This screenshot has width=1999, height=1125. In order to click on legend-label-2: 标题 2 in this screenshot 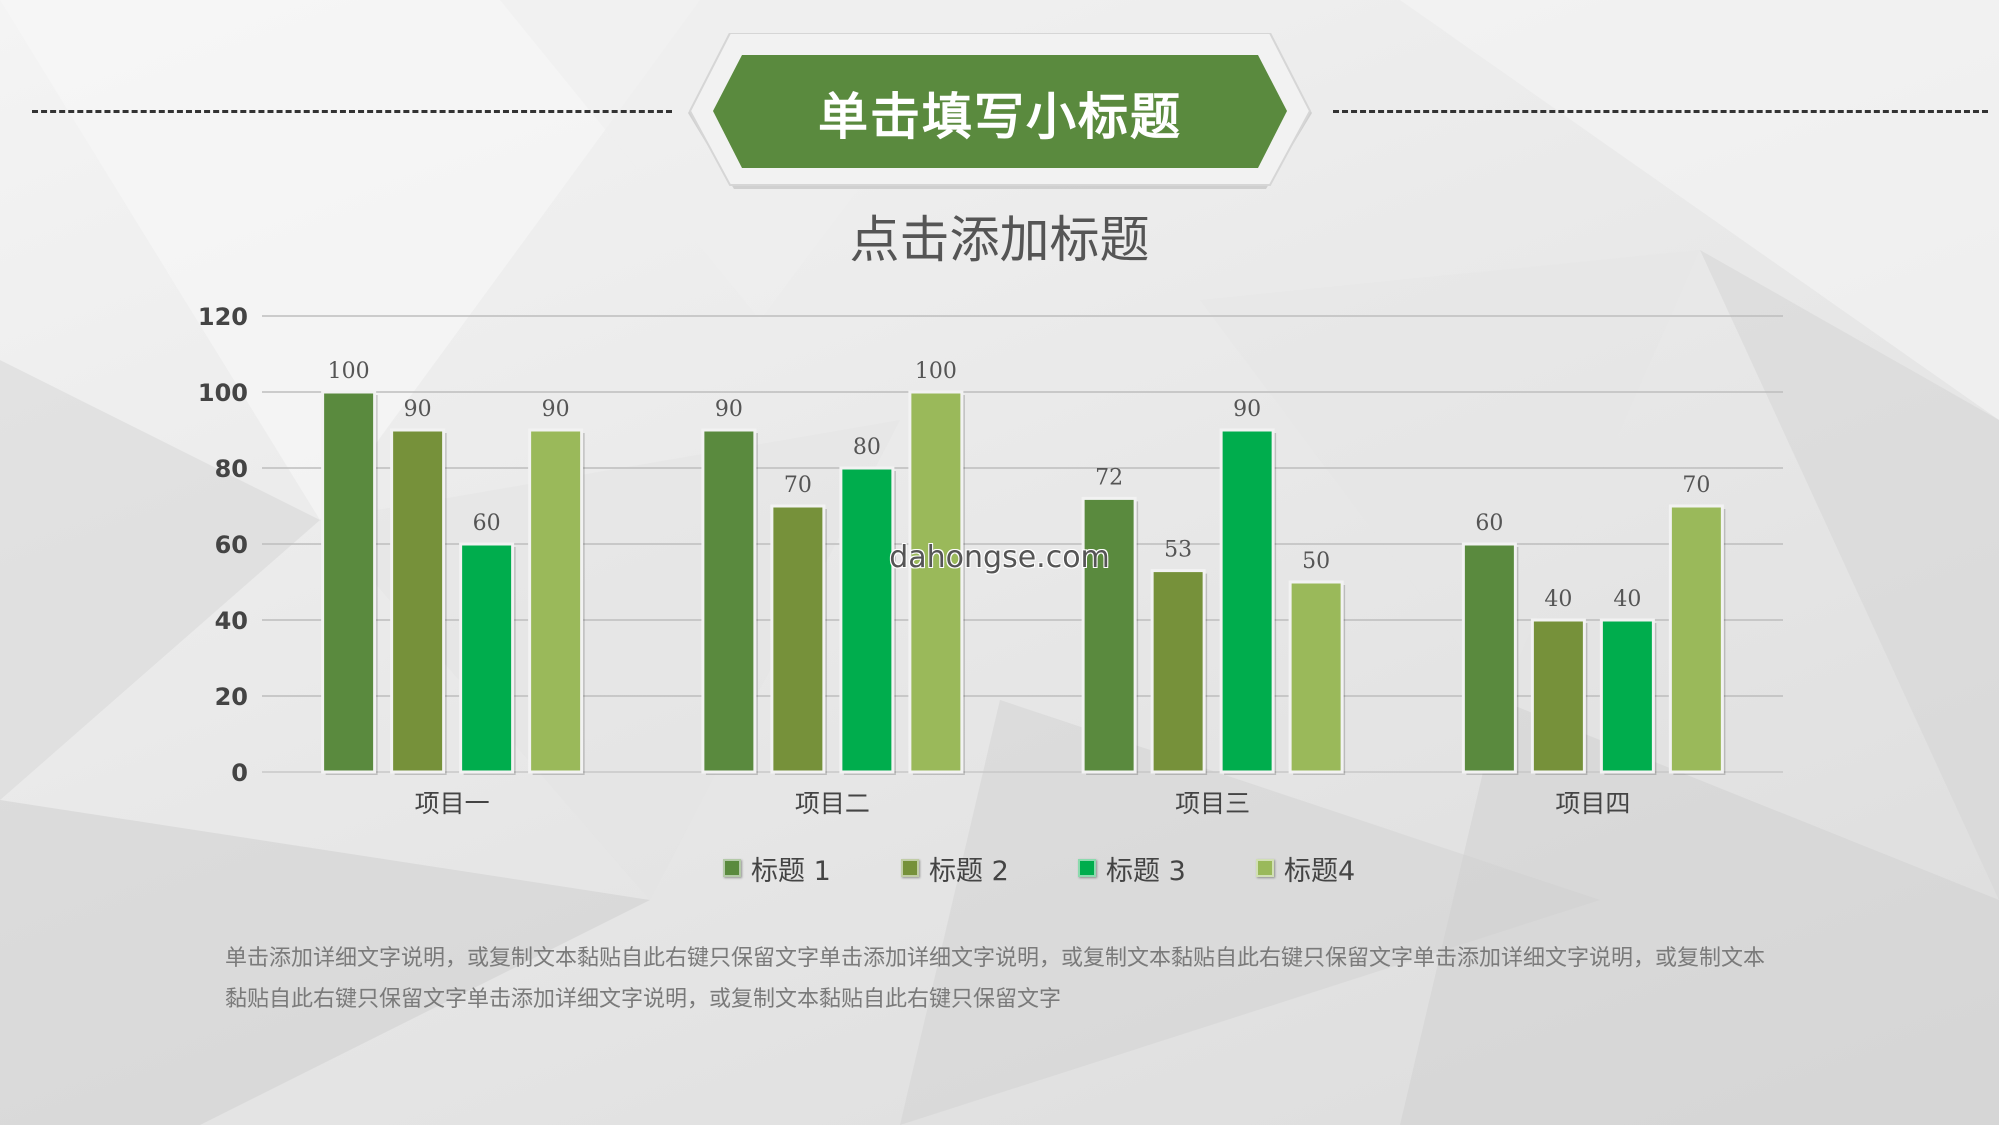, I will do `click(969, 871)`.